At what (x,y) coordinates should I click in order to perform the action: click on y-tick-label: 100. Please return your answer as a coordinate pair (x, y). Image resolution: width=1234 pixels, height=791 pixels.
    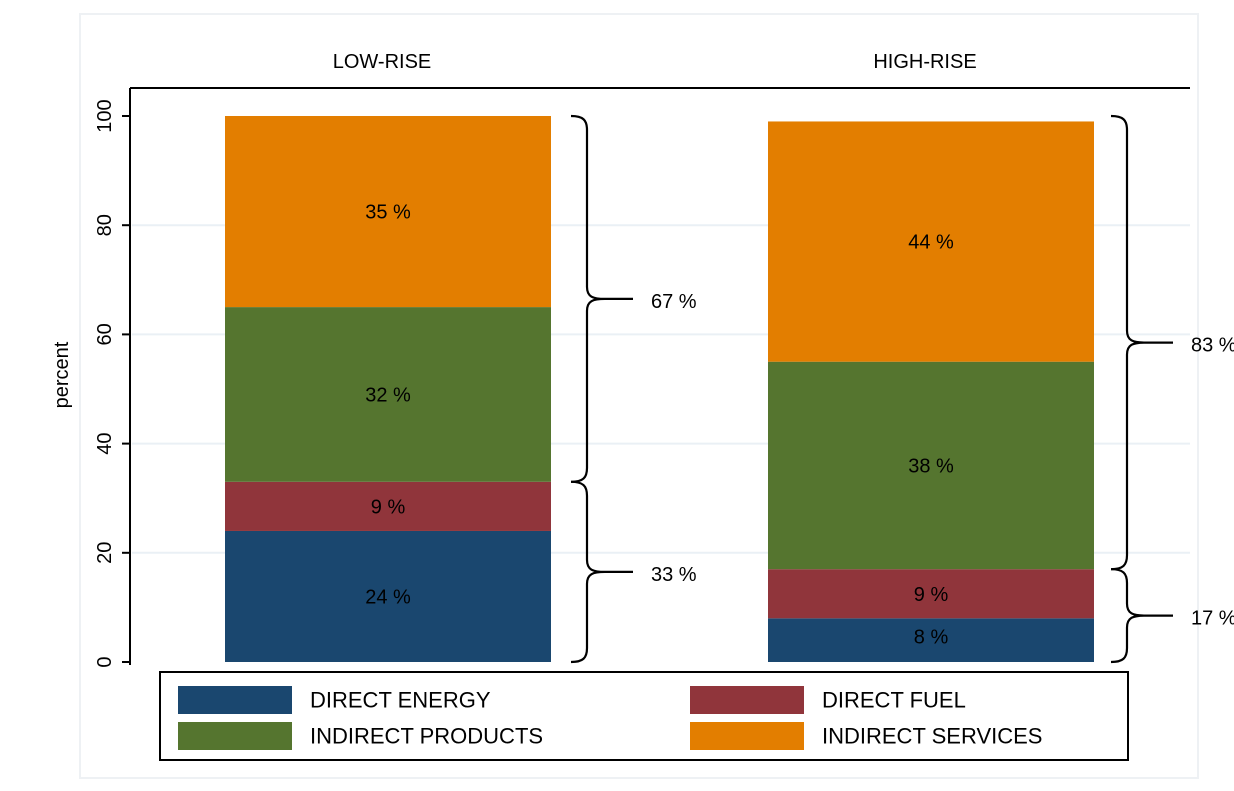
    Looking at the image, I should click on (105, 115).